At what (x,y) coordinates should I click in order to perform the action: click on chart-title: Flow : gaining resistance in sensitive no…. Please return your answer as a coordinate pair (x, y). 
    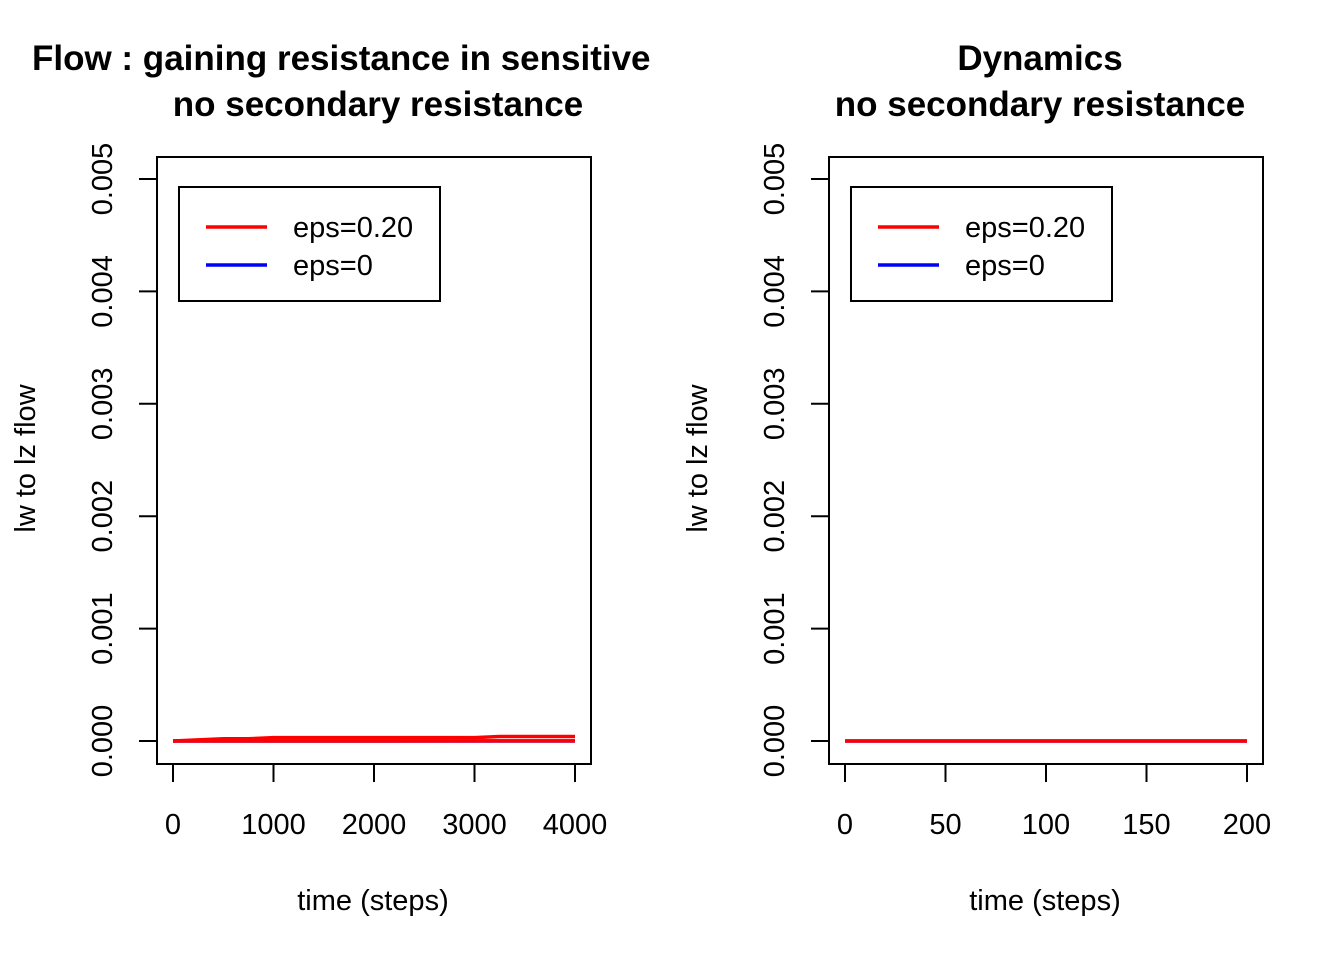
    Looking at the image, I should click on (341, 81).